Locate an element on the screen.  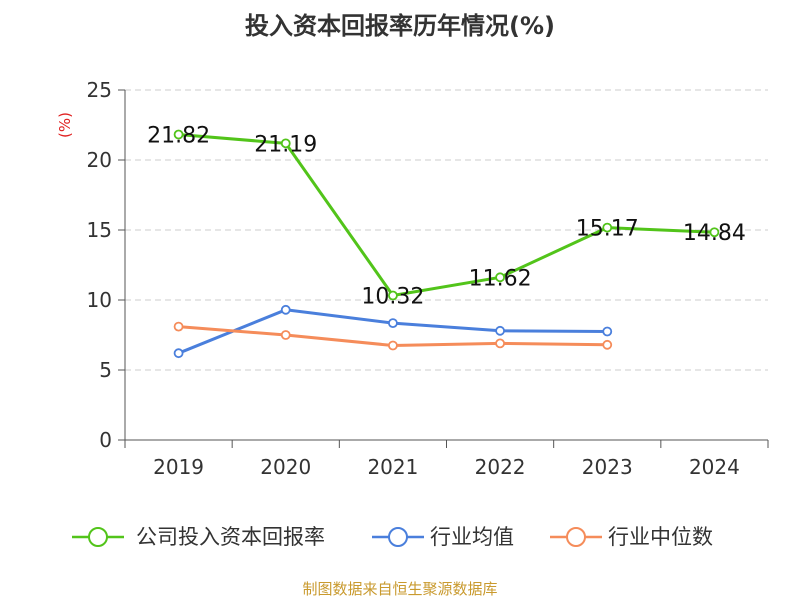
data-label: 10.32 is located at coordinates (392, 297).